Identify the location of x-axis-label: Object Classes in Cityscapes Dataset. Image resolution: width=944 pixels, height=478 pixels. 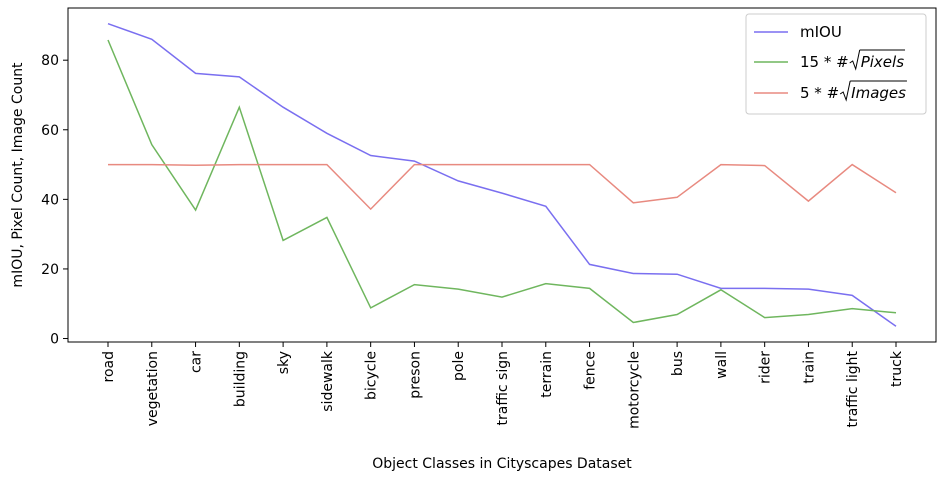
(502, 464).